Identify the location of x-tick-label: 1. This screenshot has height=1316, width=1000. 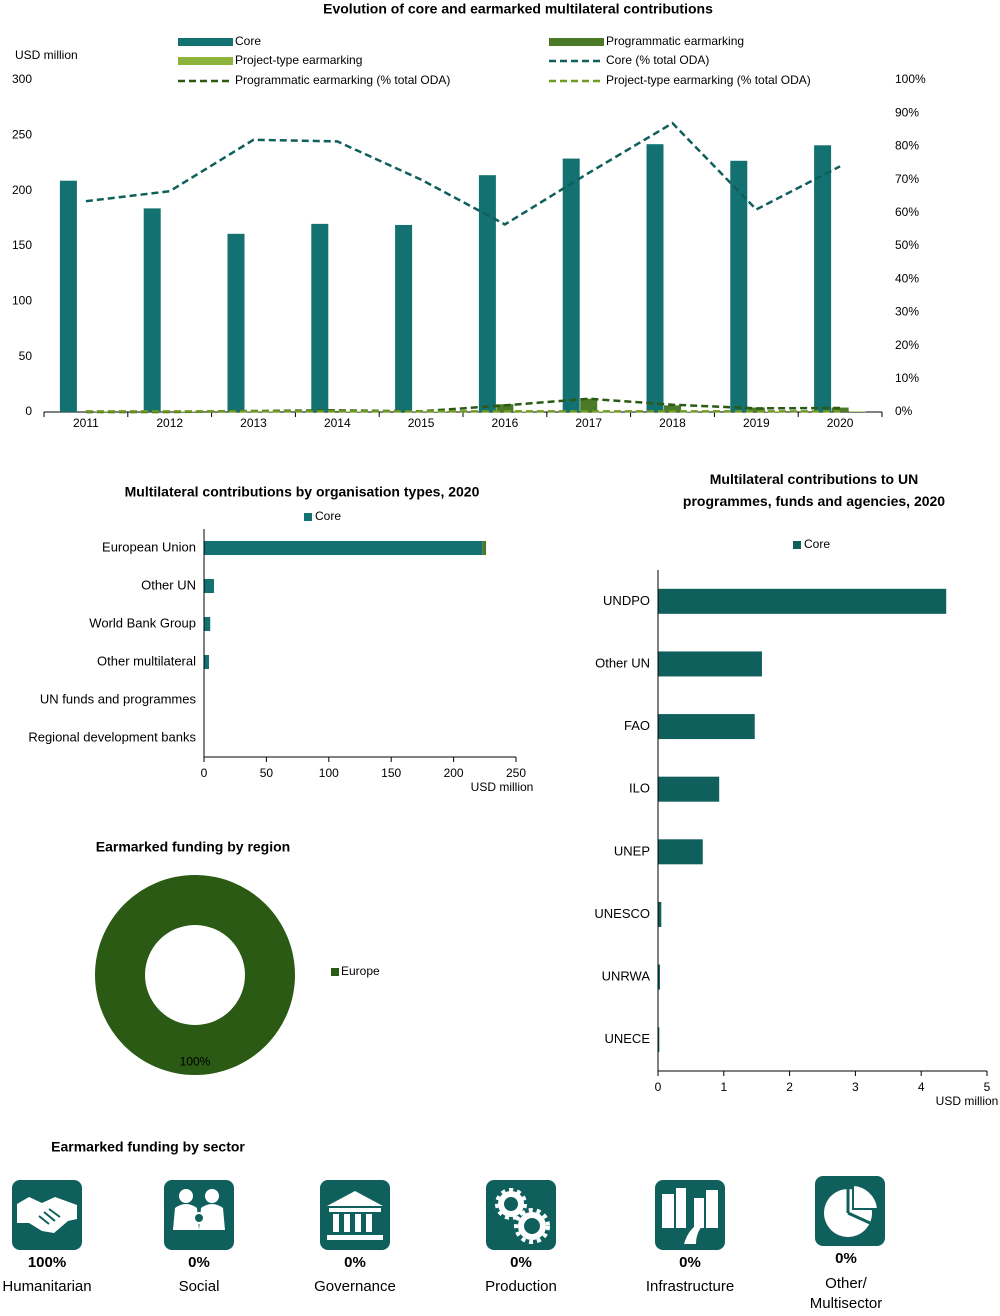
(723, 1087).